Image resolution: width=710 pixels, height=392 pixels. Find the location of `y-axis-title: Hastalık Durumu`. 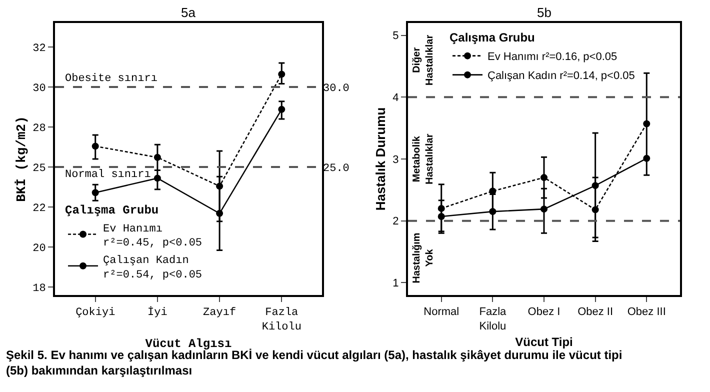

y-axis-title: Hastalık Durumu is located at coordinates (380, 159).